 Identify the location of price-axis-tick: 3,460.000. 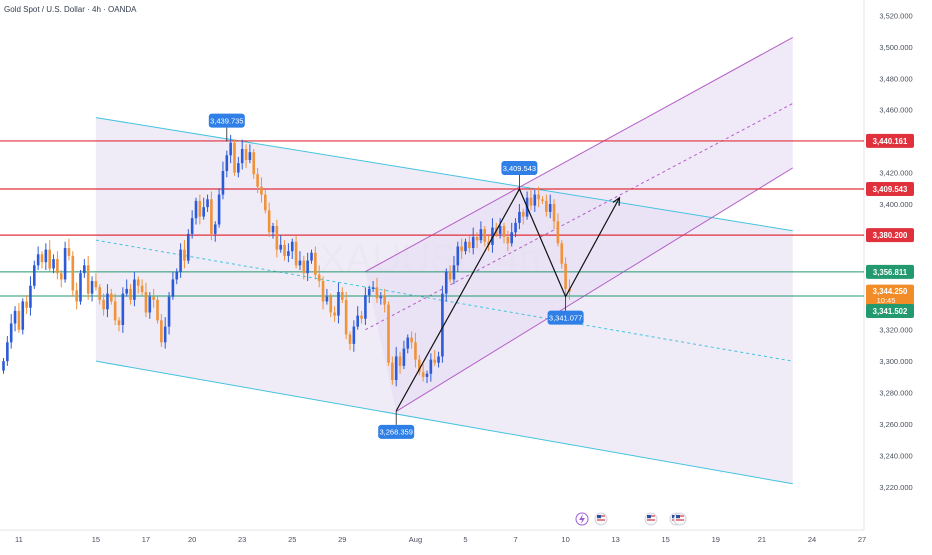
(895, 110).